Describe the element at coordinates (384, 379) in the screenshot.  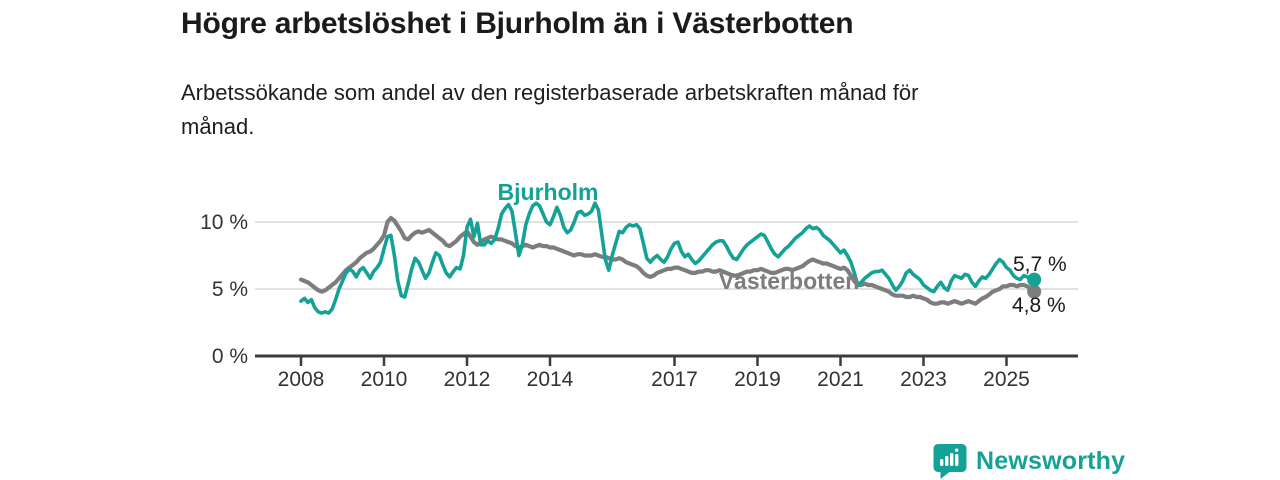
I see `x-tick-label-2010: 2010` at that location.